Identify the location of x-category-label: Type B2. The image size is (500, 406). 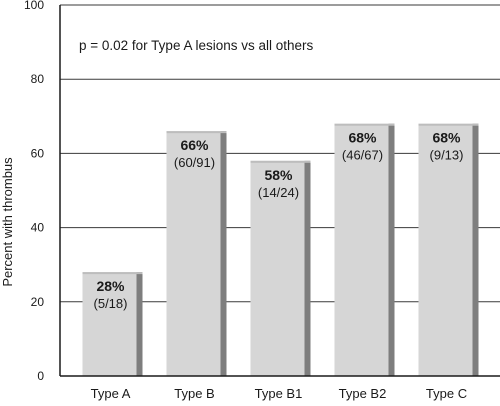
(363, 393).